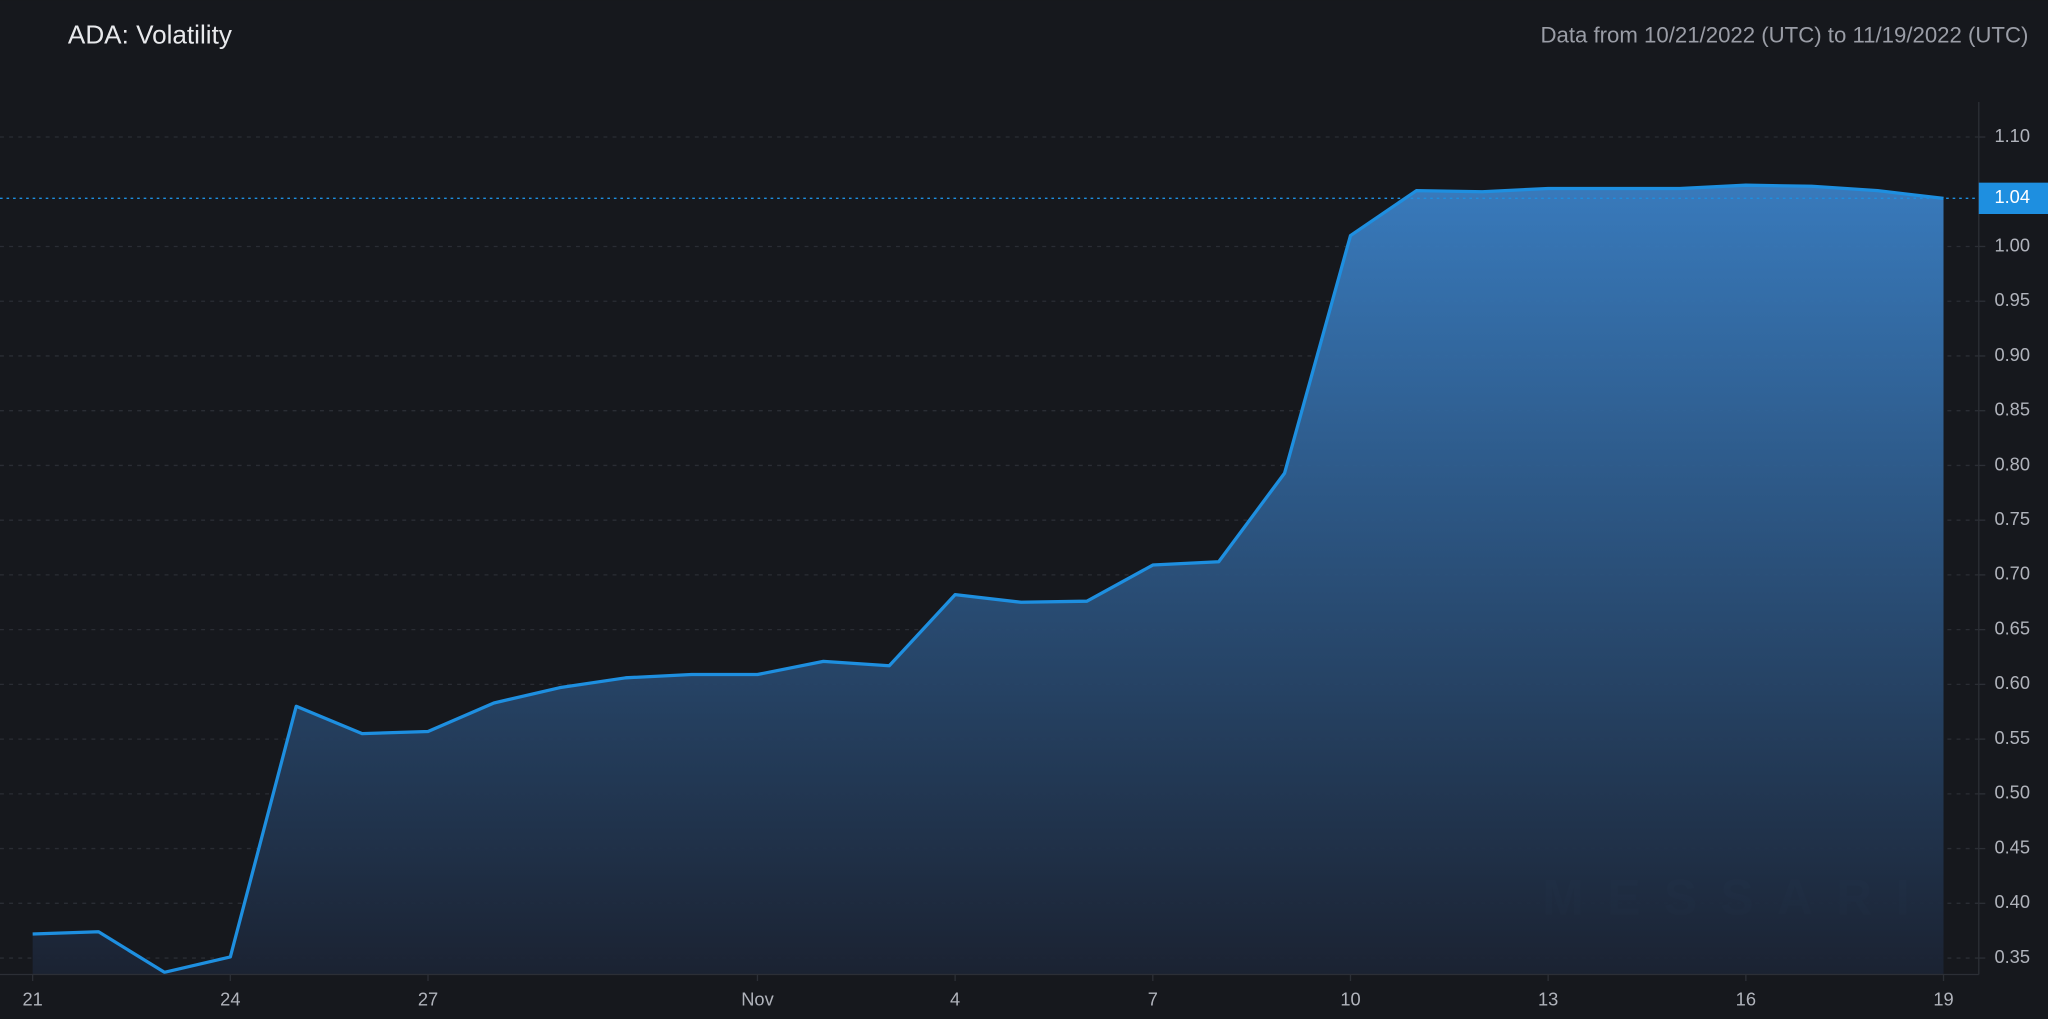  I want to click on y-tick-label: 0.80, so click(2012, 463).